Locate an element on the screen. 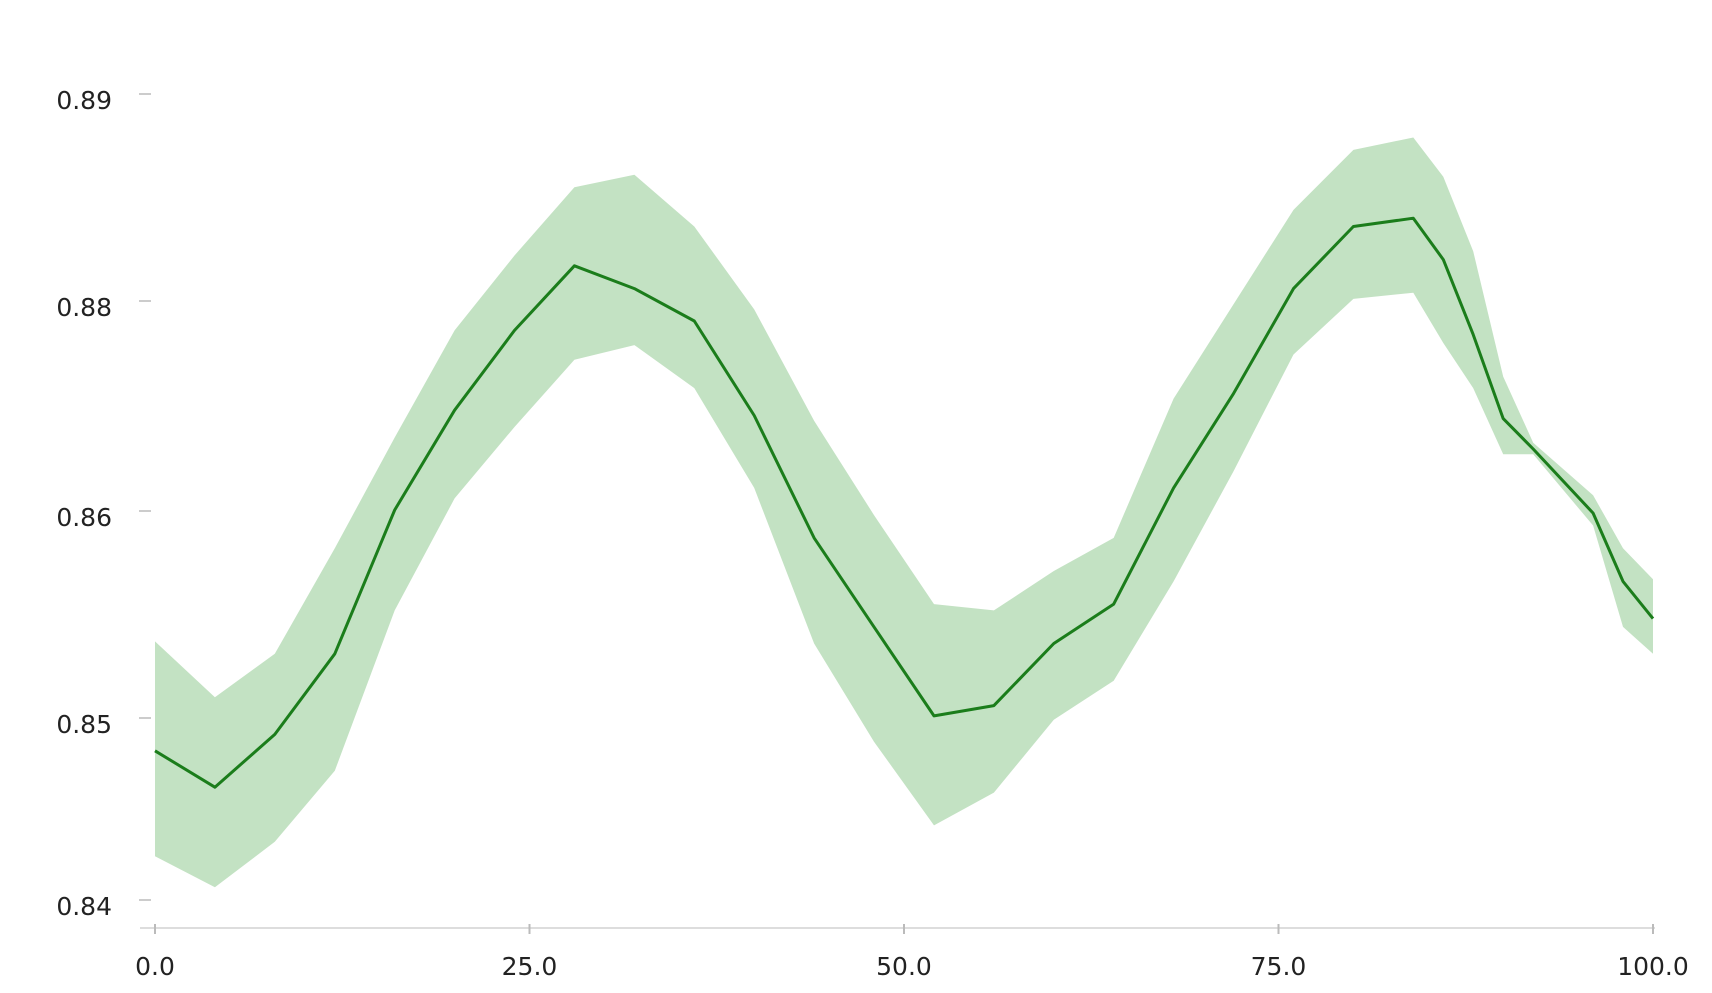 The width and height of the screenshot is (1712, 993). y-tick-label: 0.84 is located at coordinates (84, 906).